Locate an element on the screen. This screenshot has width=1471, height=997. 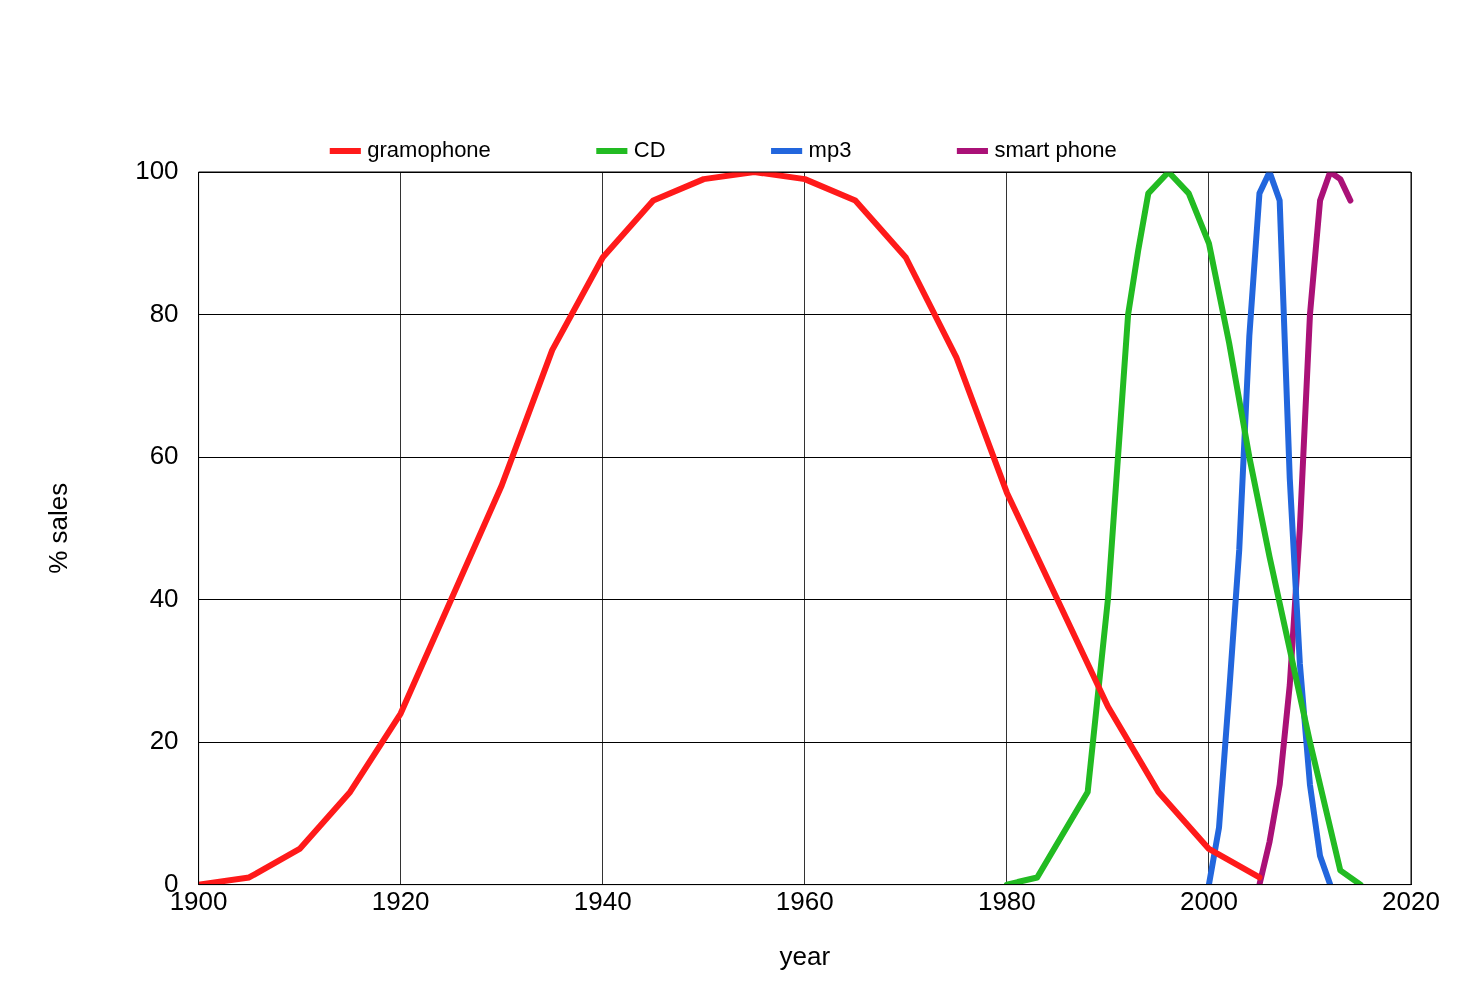
y-axis-title: % sales is located at coordinates (57, 528).